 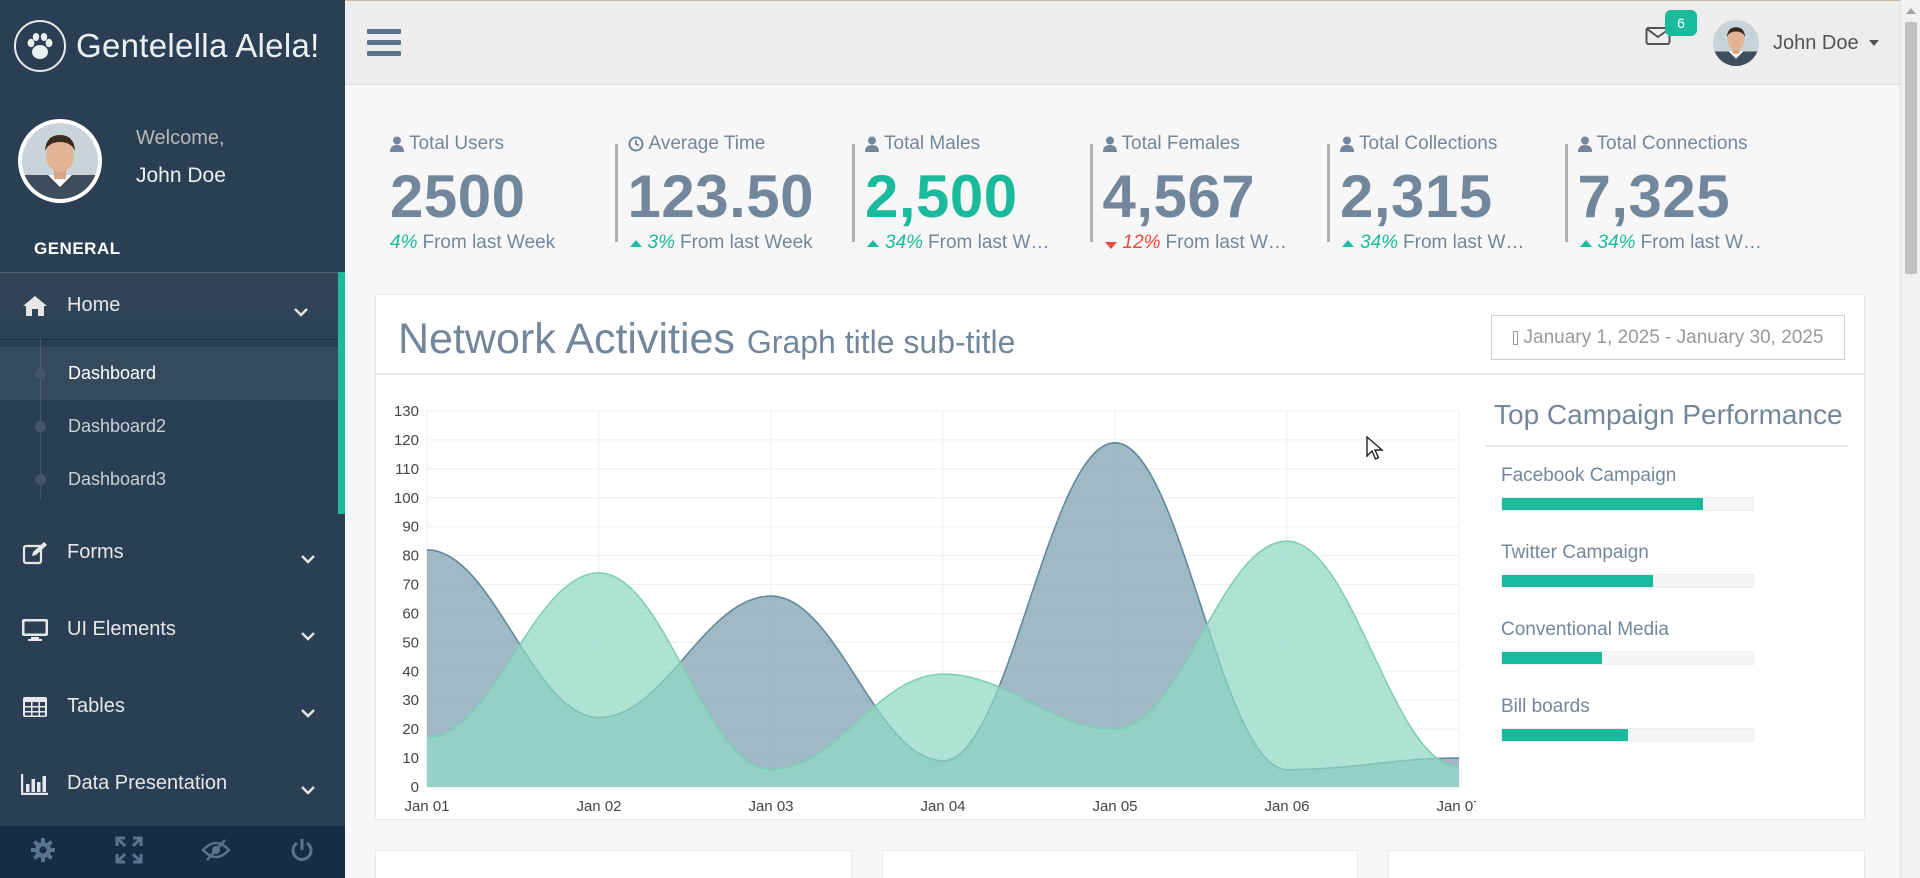 I want to click on section-title-general: GENERAL, so click(x=77, y=248).